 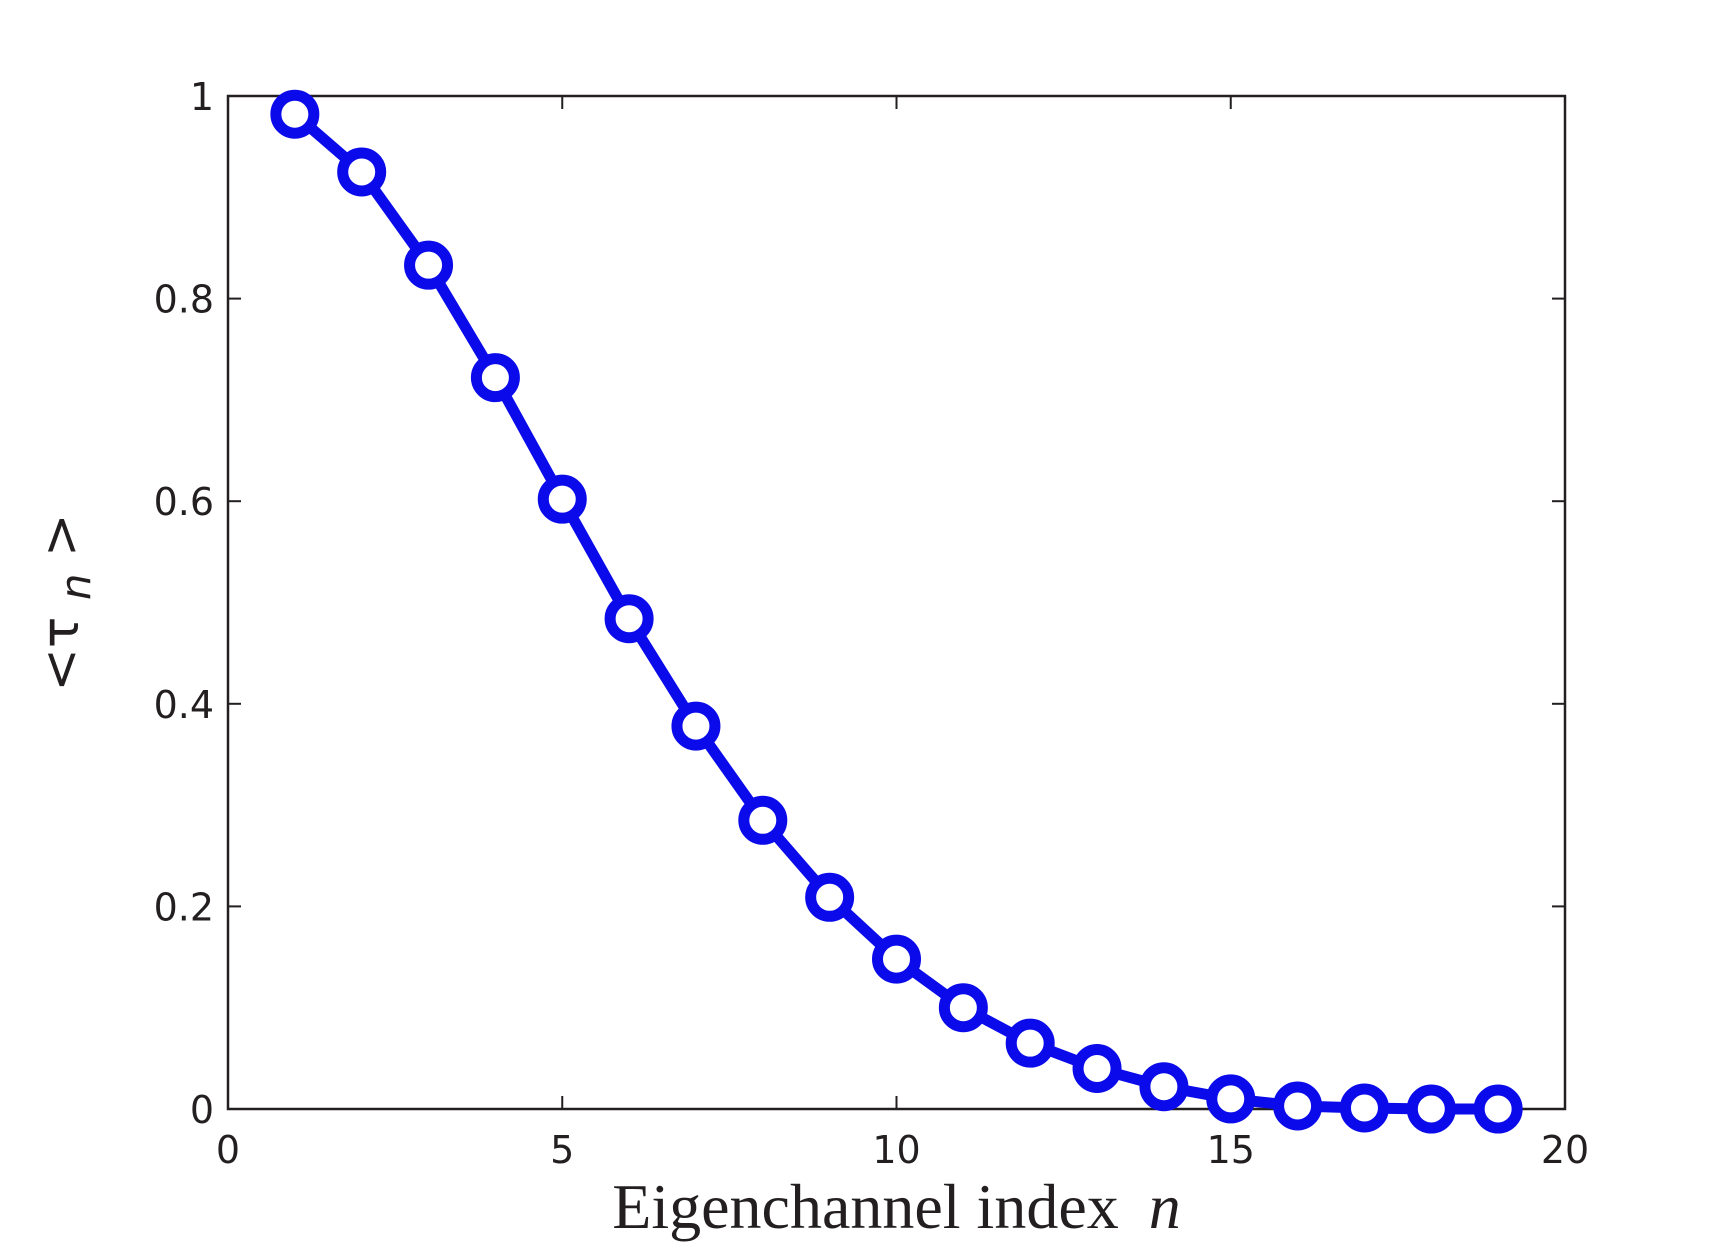 What do you see at coordinates (562, 1150) in the screenshot?
I see `x-tick-label: 5` at bounding box center [562, 1150].